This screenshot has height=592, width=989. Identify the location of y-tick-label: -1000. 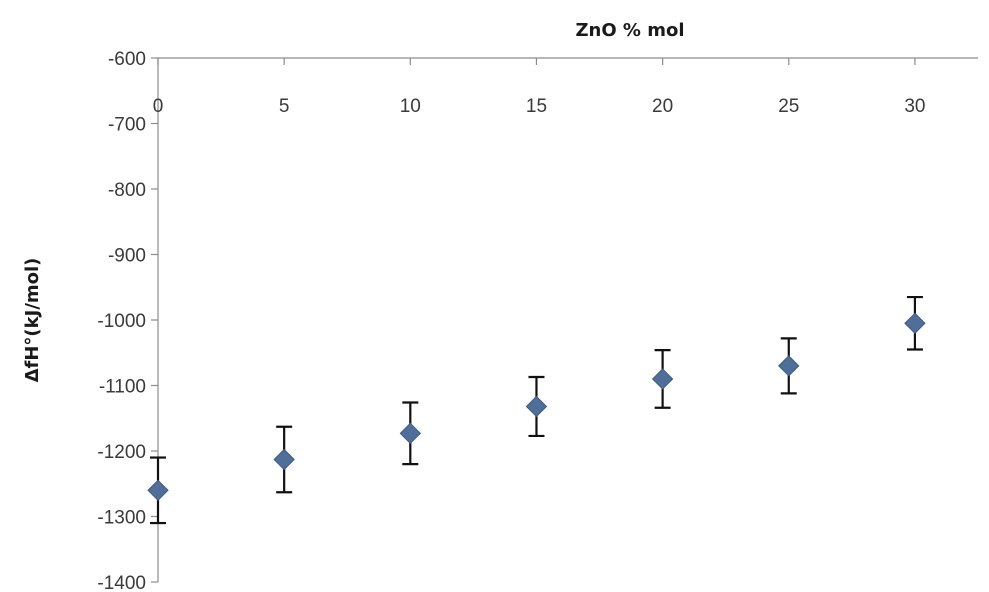
(121, 321).